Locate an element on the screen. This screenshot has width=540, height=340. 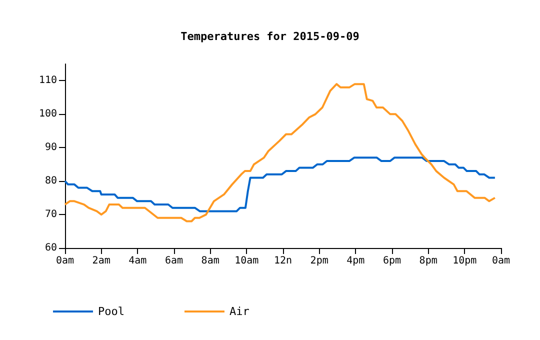
x-tick-label: 12n is located at coordinates (283, 261).